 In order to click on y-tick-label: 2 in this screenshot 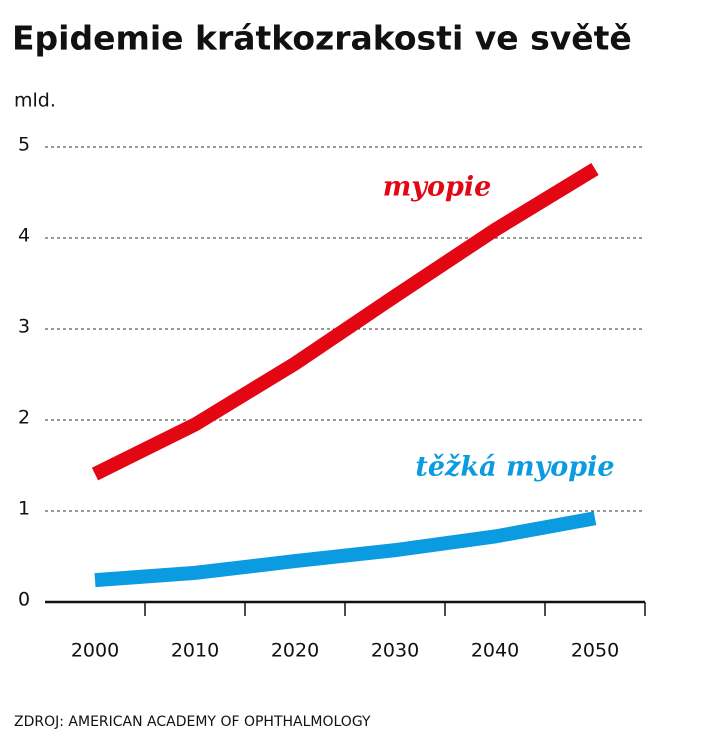, I will do `click(24, 418)`.